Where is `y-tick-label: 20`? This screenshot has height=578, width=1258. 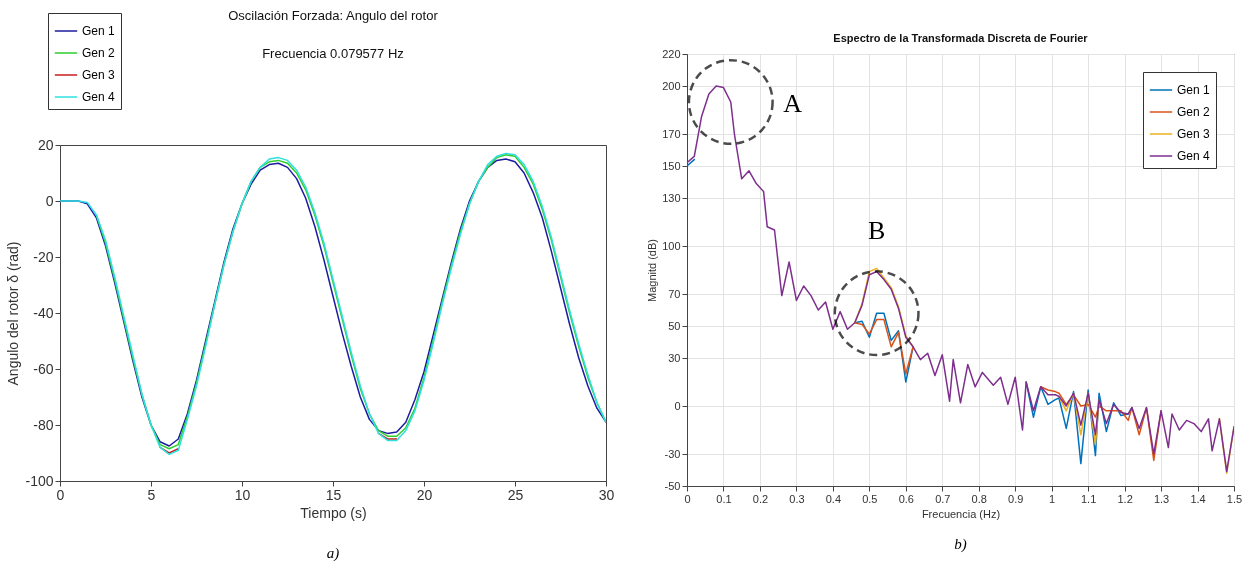 y-tick-label: 20 is located at coordinates (45, 144).